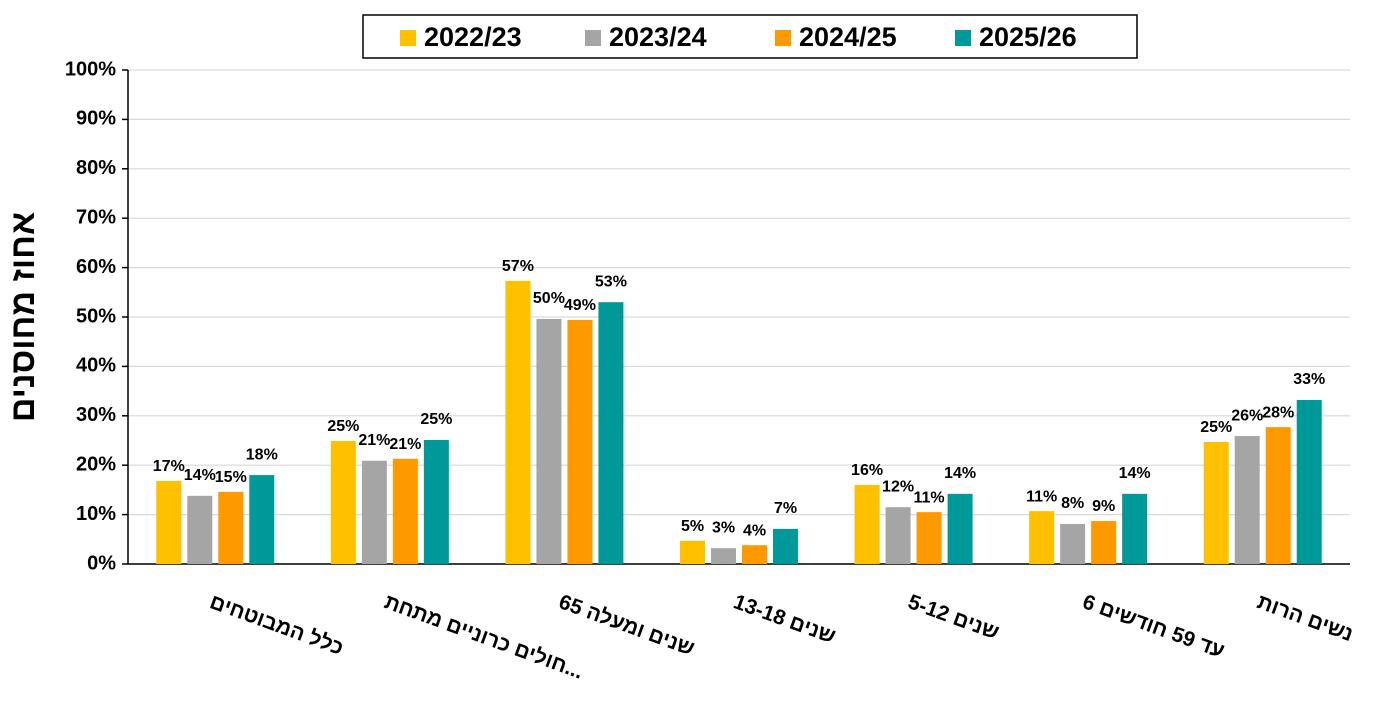  I want to click on data-label: 26%, so click(1247, 415).